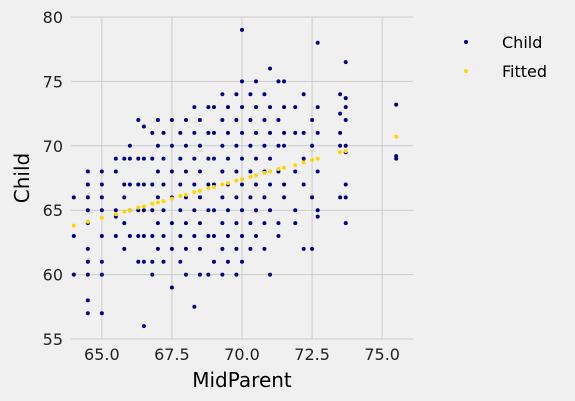 The image size is (575, 401). Describe the element at coordinates (53, 339) in the screenshot. I see `y-tick-label: 55` at that location.